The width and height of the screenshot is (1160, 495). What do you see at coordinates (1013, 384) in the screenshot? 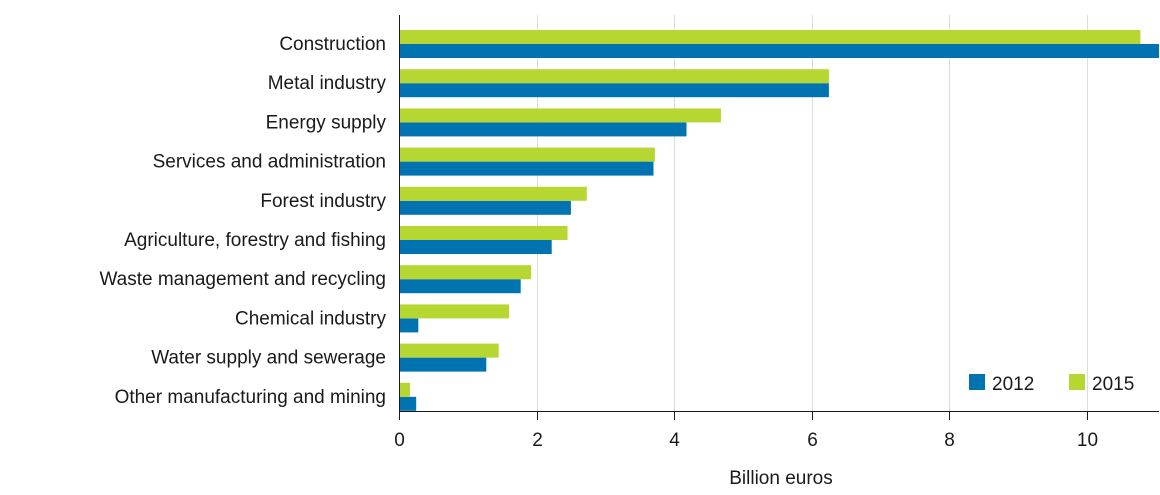
I see `legend-label-2012: 2012` at bounding box center [1013, 384].